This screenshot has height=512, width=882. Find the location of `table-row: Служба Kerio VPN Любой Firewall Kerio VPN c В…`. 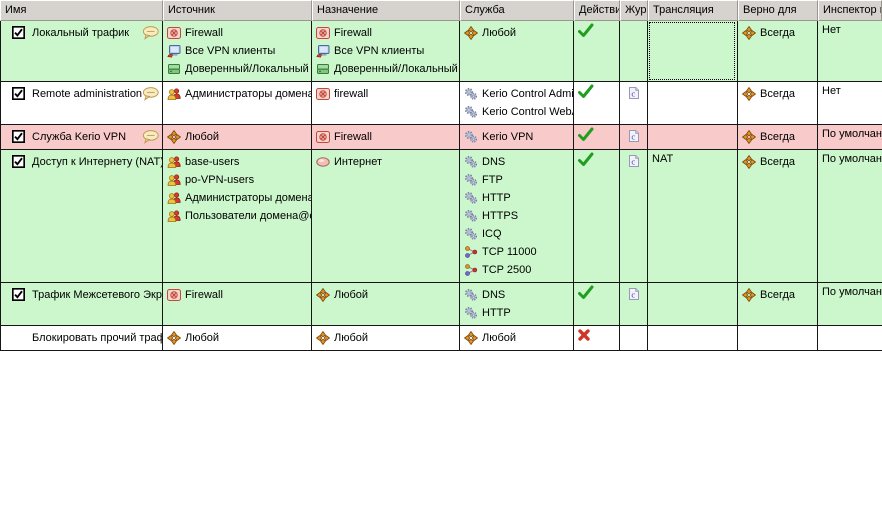

table-row: Служба Kerio VPN Любой Firewall Kerio VPN c В… is located at coordinates (441, 137).